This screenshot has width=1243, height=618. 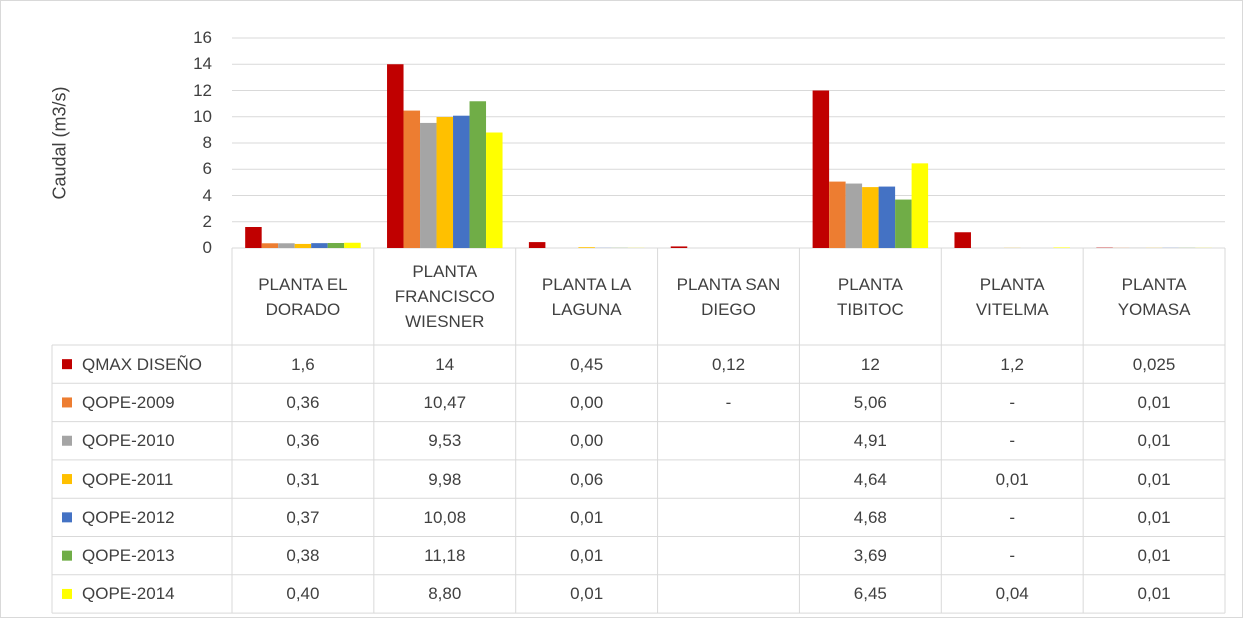 I want to click on legend-label: QOPE-2011, so click(x=128, y=479).